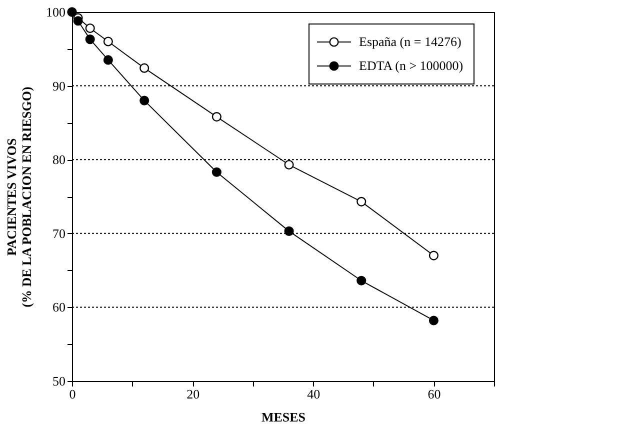 The height and width of the screenshot is (442, 626). Describe the element at coordinates (59, 86) in the screenshot. I see `y-tick-label: 90` at that location.